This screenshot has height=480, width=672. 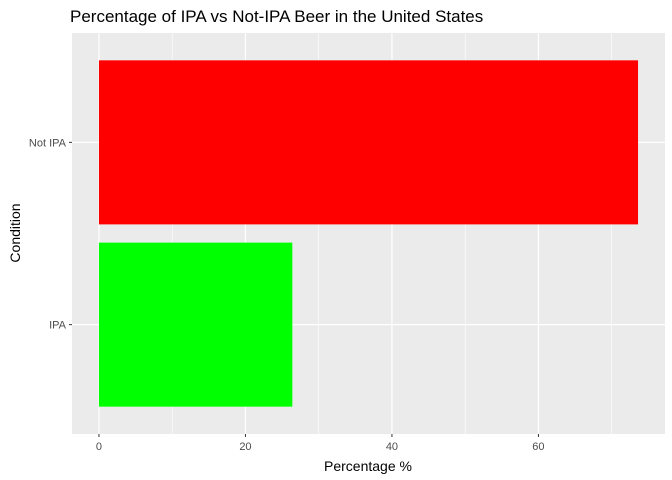 What do you see at coordinates (538, 447) in the screenshot?
I see `x-tick-label: 60` at bounding box center [538, 447].